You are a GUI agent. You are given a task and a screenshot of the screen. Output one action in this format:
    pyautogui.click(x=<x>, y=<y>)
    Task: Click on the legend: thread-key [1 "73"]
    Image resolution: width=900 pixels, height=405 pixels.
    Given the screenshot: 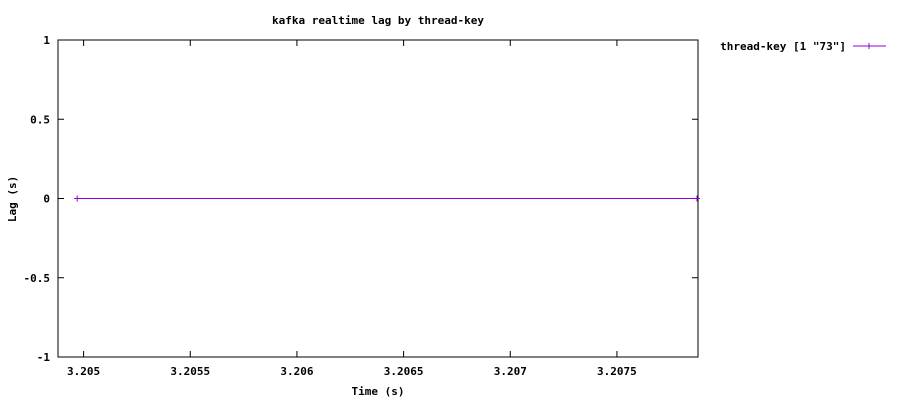 What is the action you would take?
    pyautogui.click(x=803, y=46)
    